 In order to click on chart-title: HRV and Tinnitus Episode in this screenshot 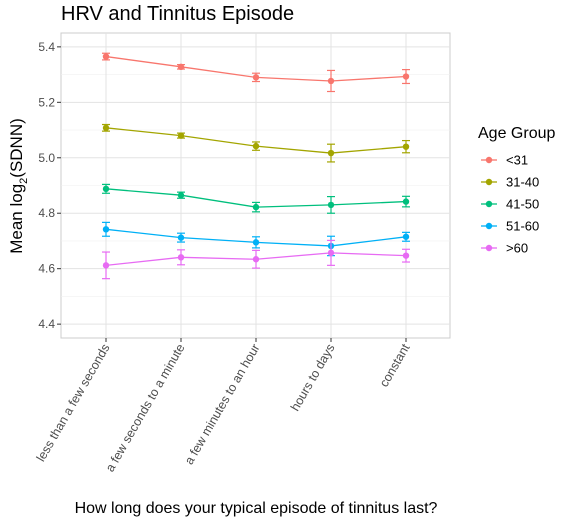, I will do `click(177, 14)`.